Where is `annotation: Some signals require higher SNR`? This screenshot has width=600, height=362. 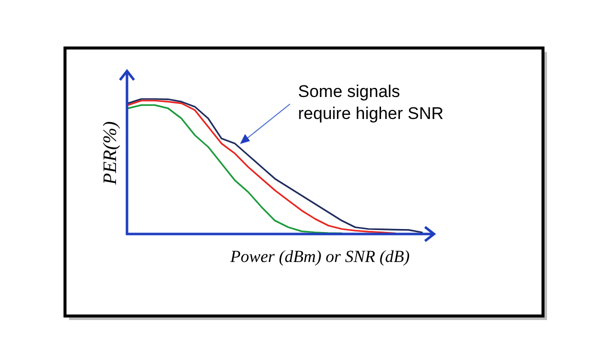 annotation: Some signals require higher SNR is located at coordinates (371, 102).